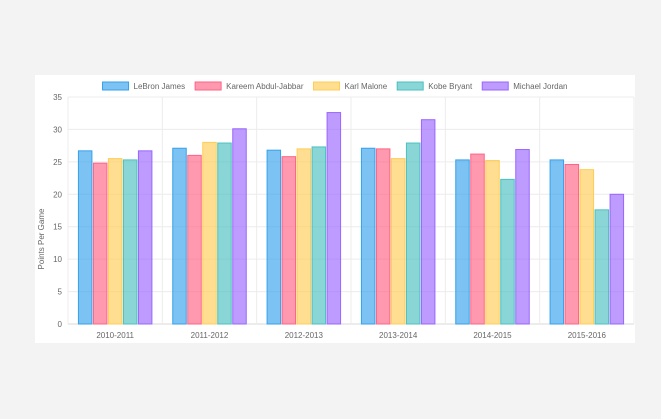  What do you see at coordinates (366, 86) in the screenshot?
I see `legend-label: Karl Malone` at bounding box center [366, 86].